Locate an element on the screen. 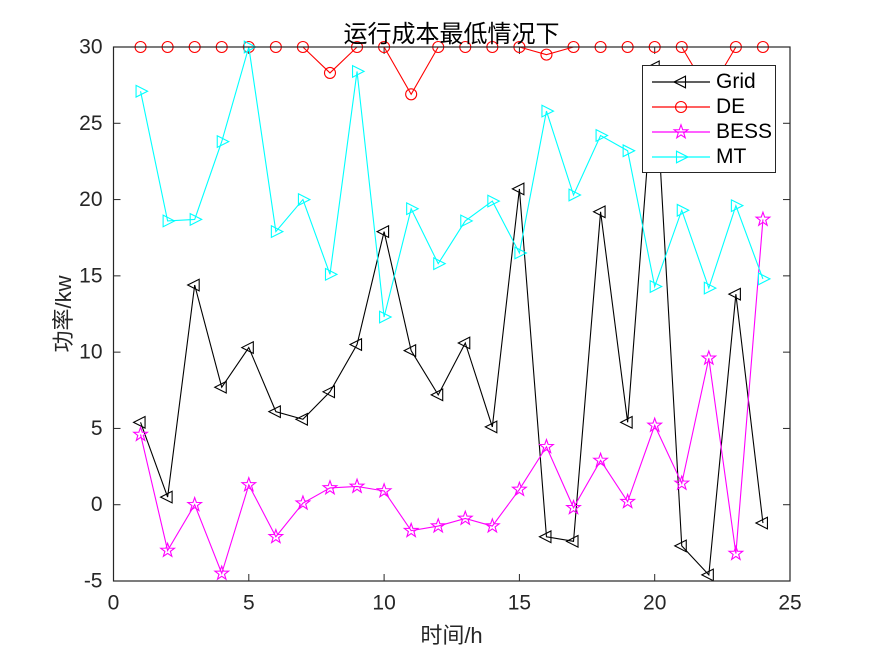  legend-row-bess: BESS is located at coordinates (712, 131).